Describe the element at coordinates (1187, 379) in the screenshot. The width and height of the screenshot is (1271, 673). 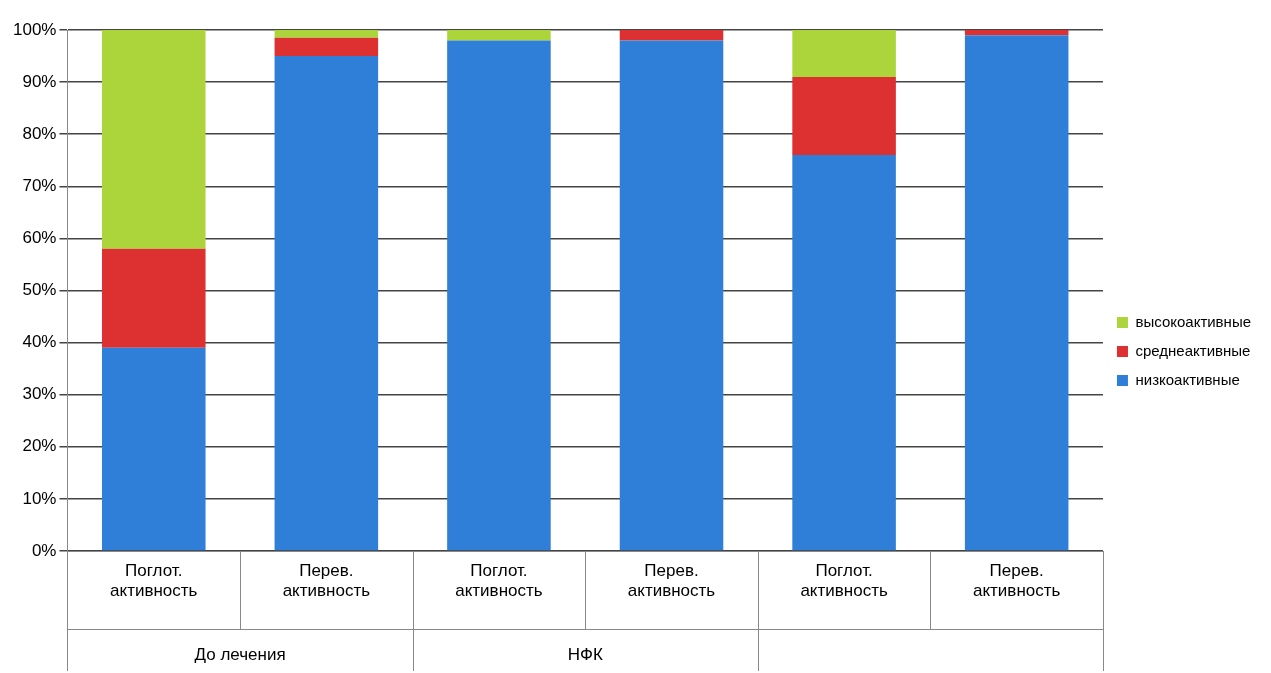
I see `legend-label: низкоактивные` at that location.